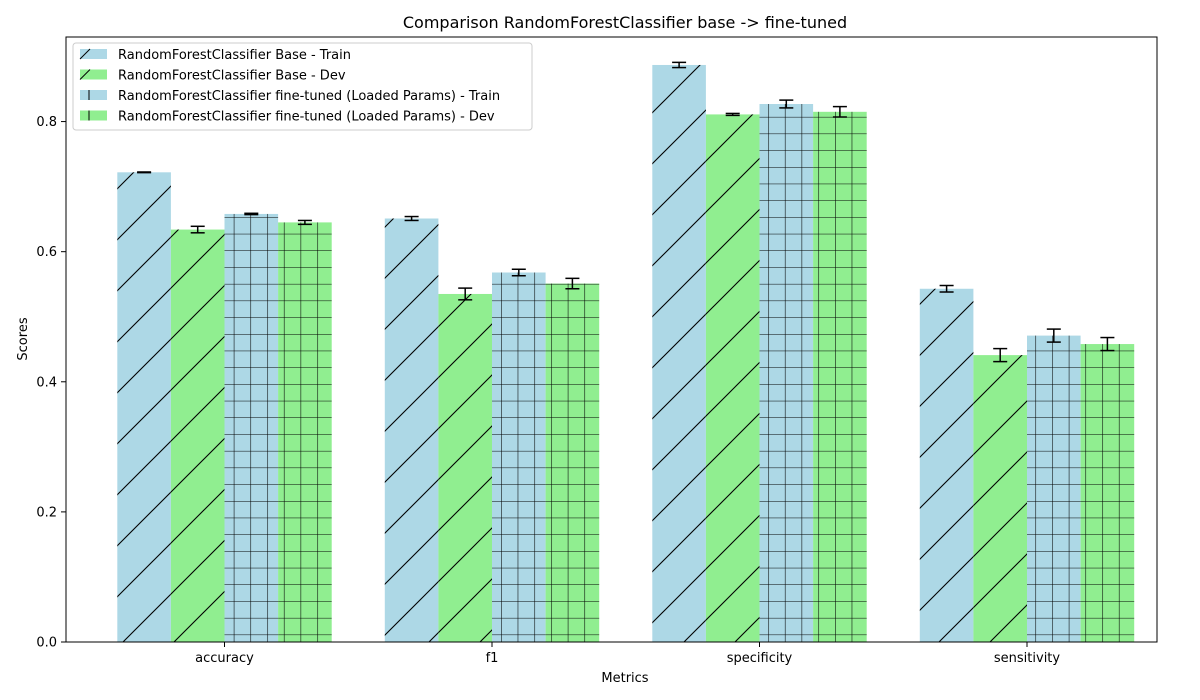  I want to click on y-tick-label: 0.2, so click(46, 512).